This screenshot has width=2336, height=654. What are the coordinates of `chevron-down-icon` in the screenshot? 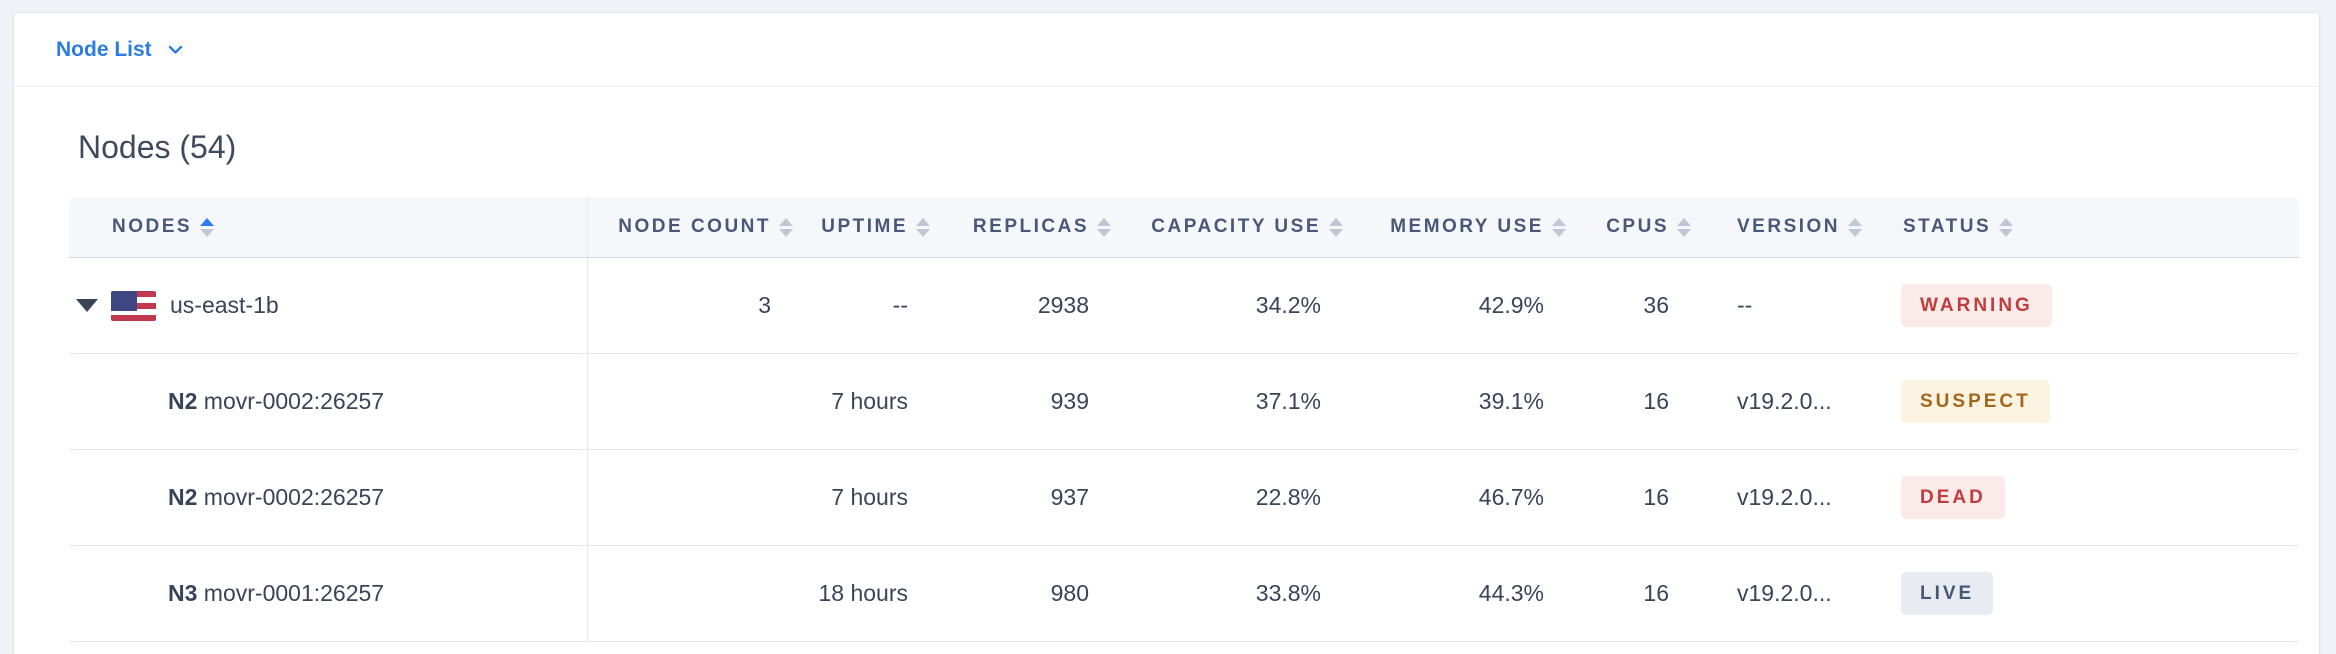 It's located at (175, 49).